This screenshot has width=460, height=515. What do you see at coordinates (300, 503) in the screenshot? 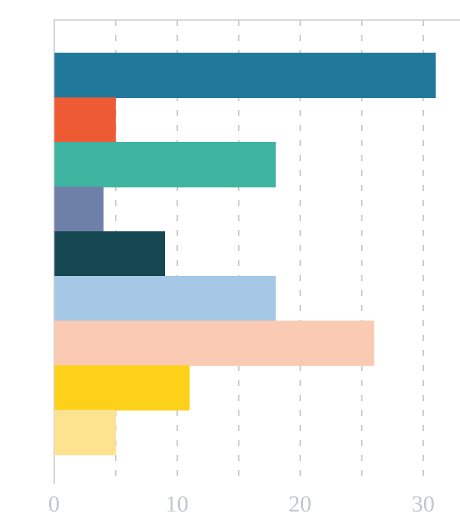
I see `x-tick-label: 20` at bounding box center [300, 503].